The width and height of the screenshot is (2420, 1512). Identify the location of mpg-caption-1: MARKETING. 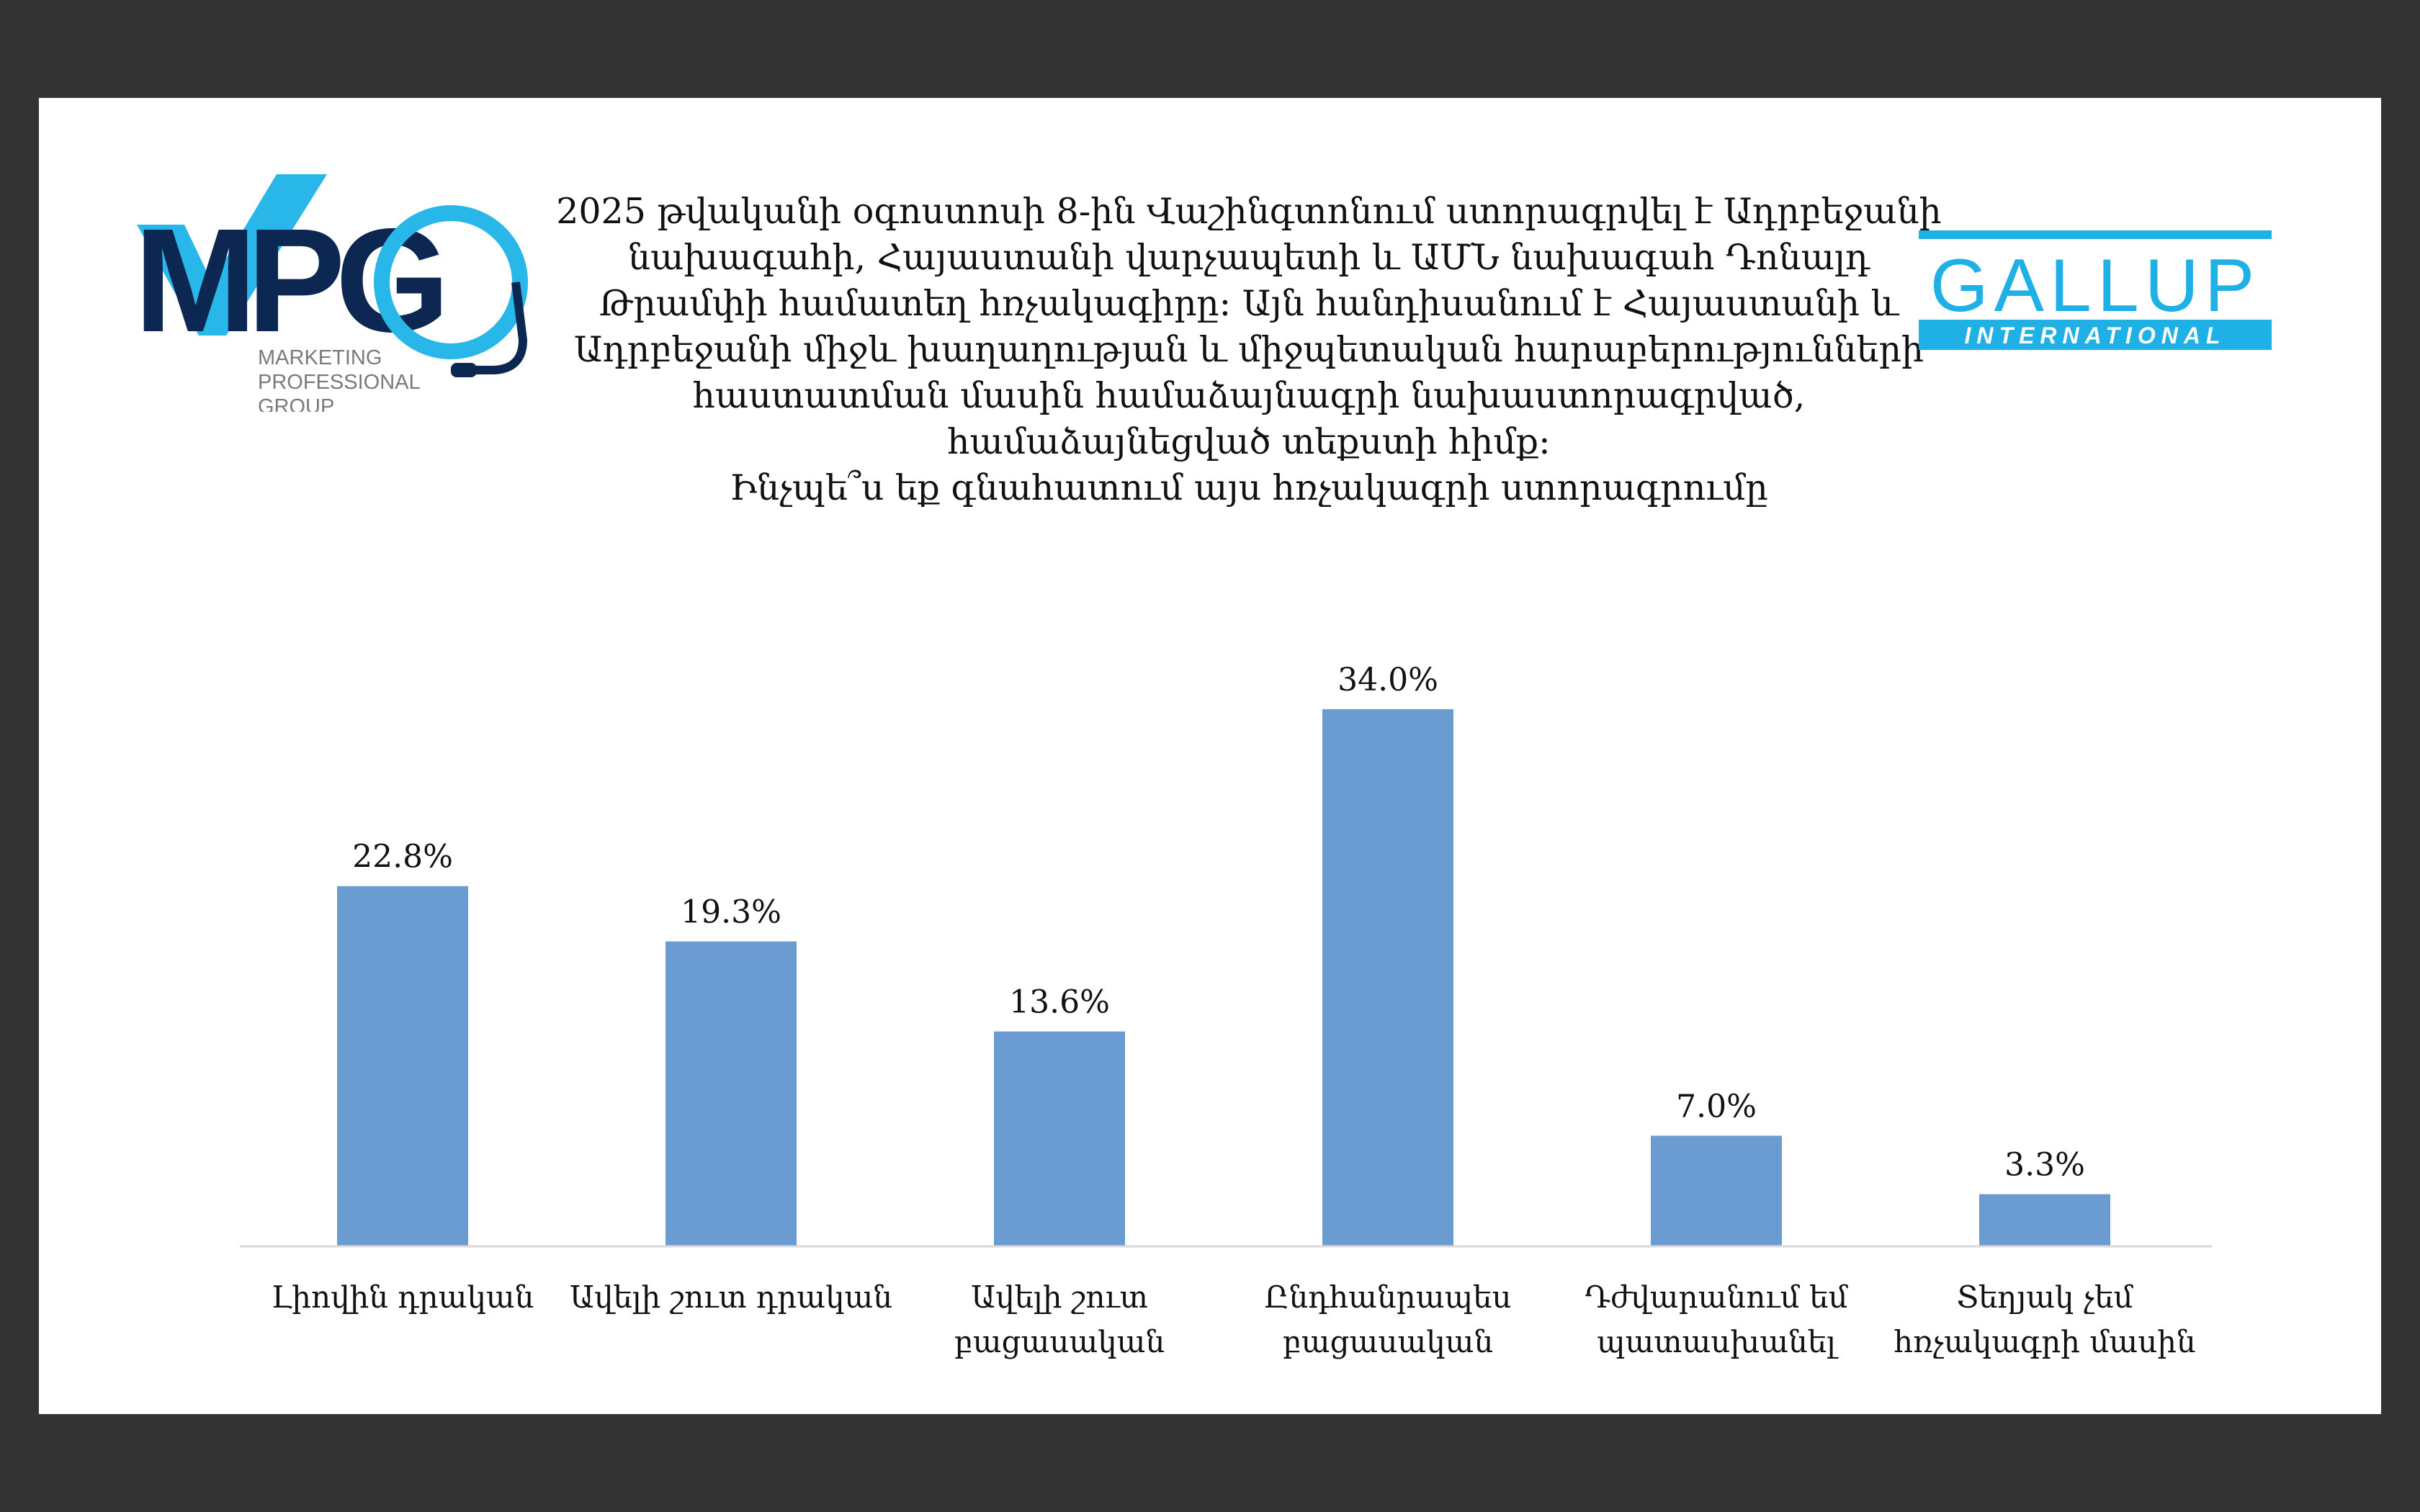
(320, 357).